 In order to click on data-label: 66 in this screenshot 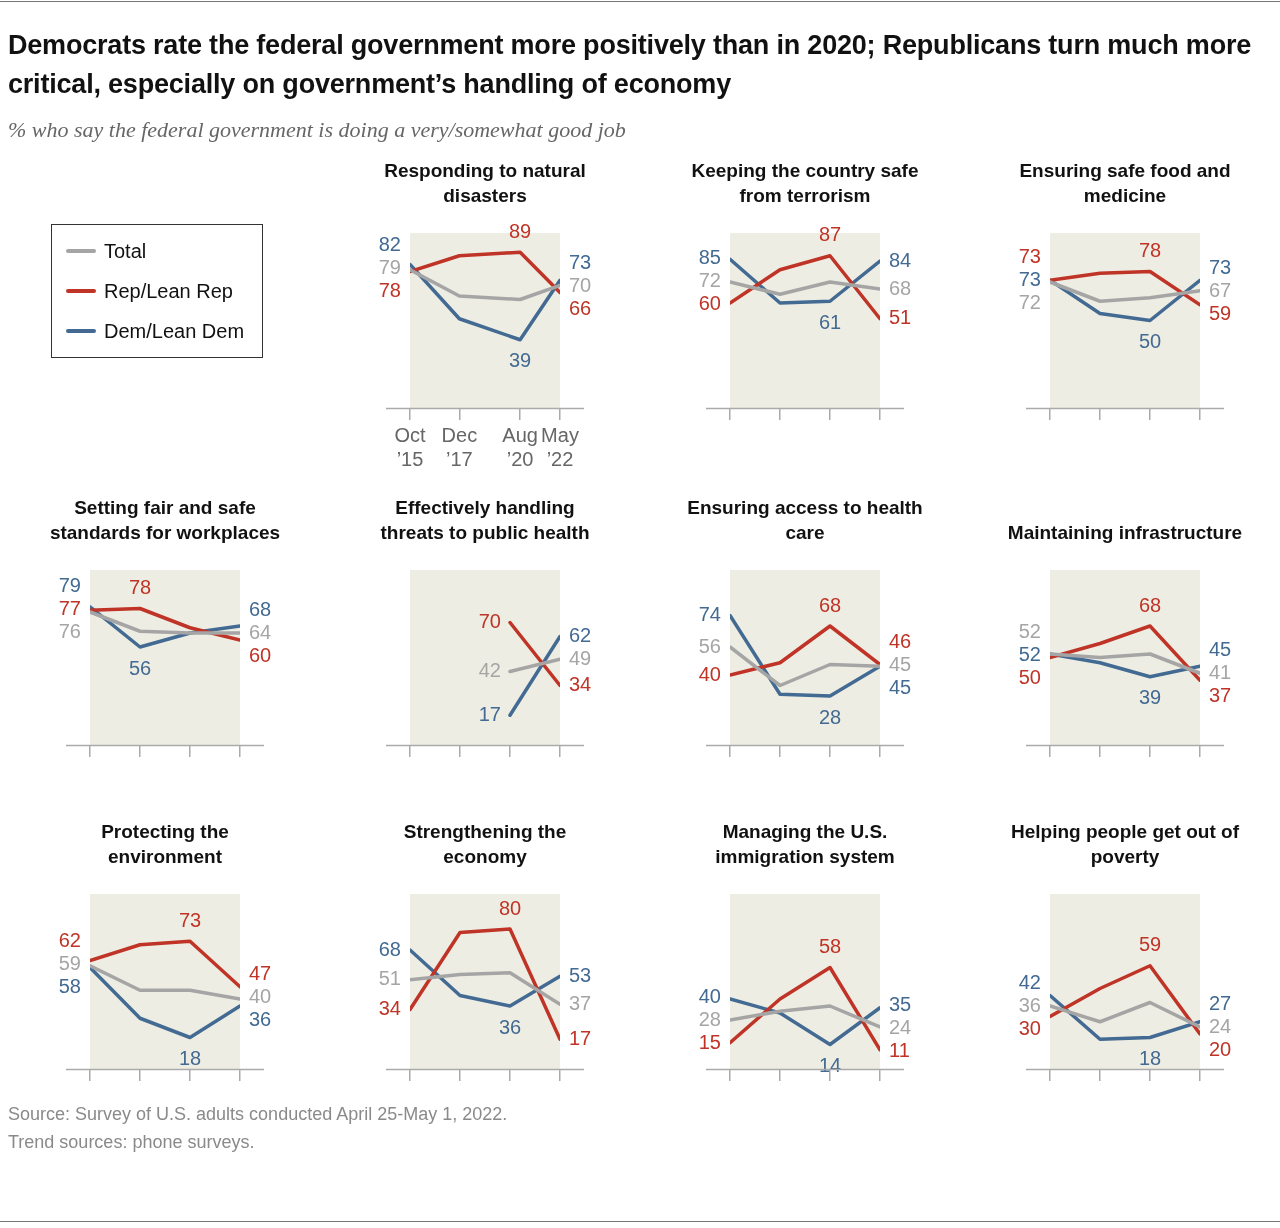, I will do `click(580, 307)`.